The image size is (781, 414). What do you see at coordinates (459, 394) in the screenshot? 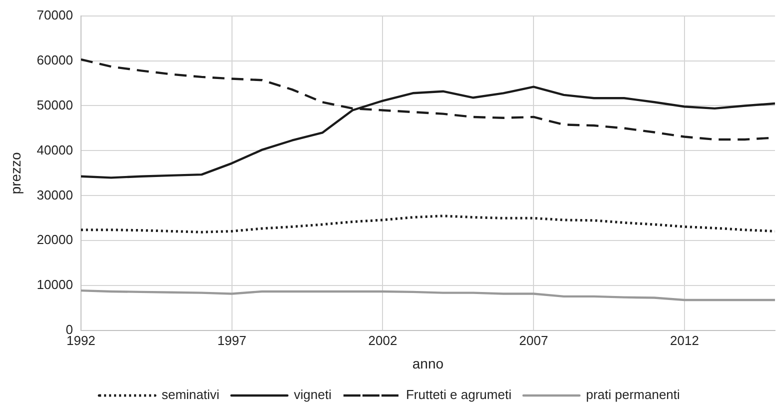
I see `legend-label: Frutteti e agrumeti` at bounding box center [459, 394].